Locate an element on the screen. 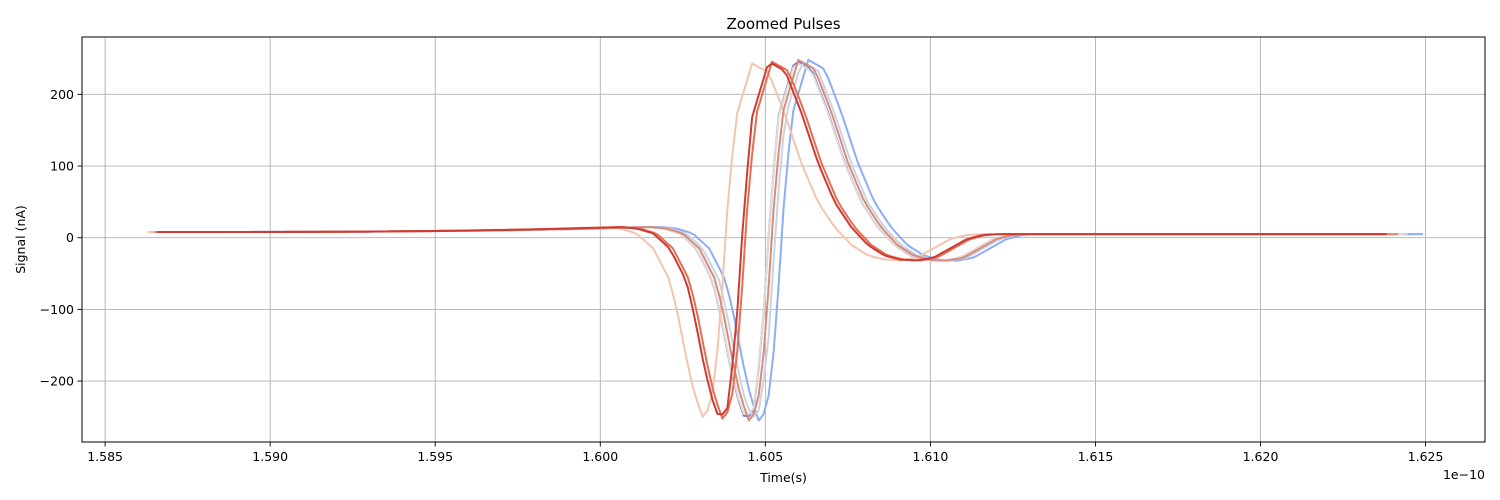 This screenshot has width=1500, height=500. y-tick-label: 200 is located at coordinates (62, 94).